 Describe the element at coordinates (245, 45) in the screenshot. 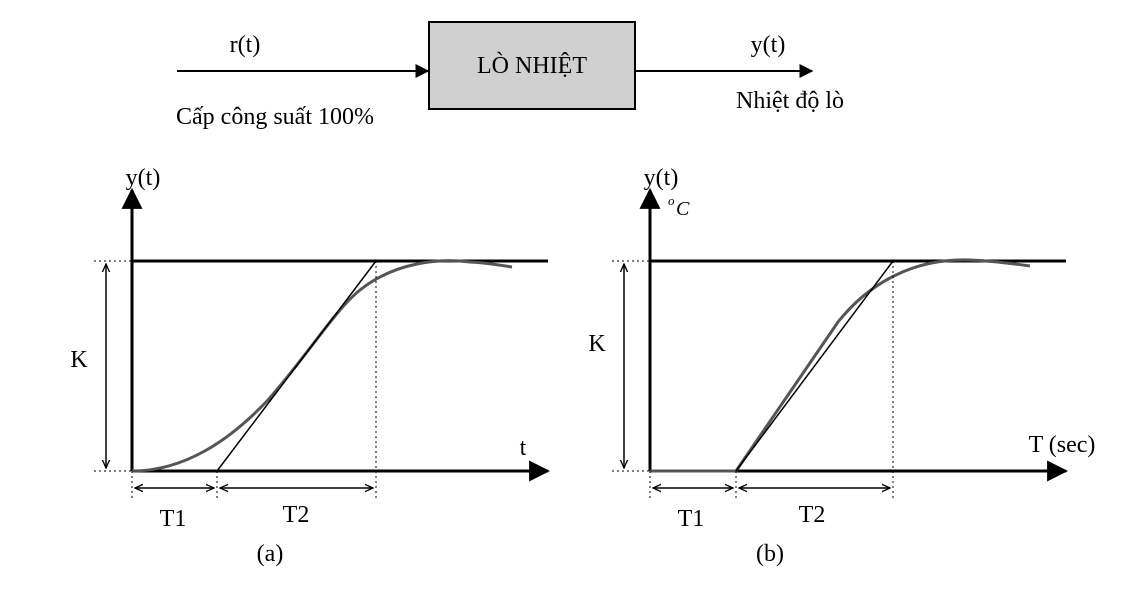

I see `input-signal-label: r(t)` at that location.